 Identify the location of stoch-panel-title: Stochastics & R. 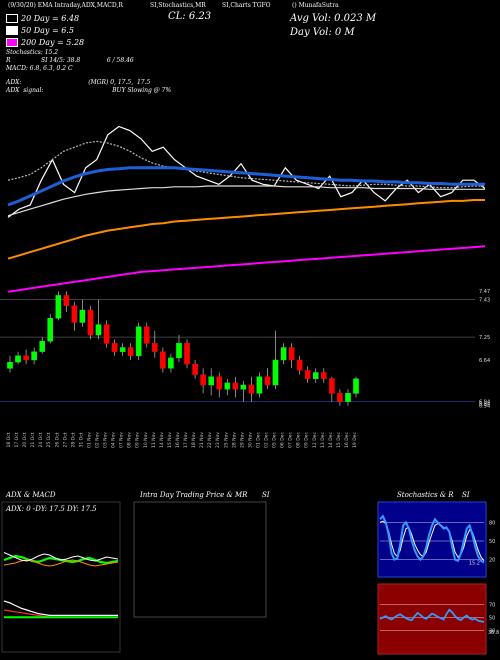
(425, 495).